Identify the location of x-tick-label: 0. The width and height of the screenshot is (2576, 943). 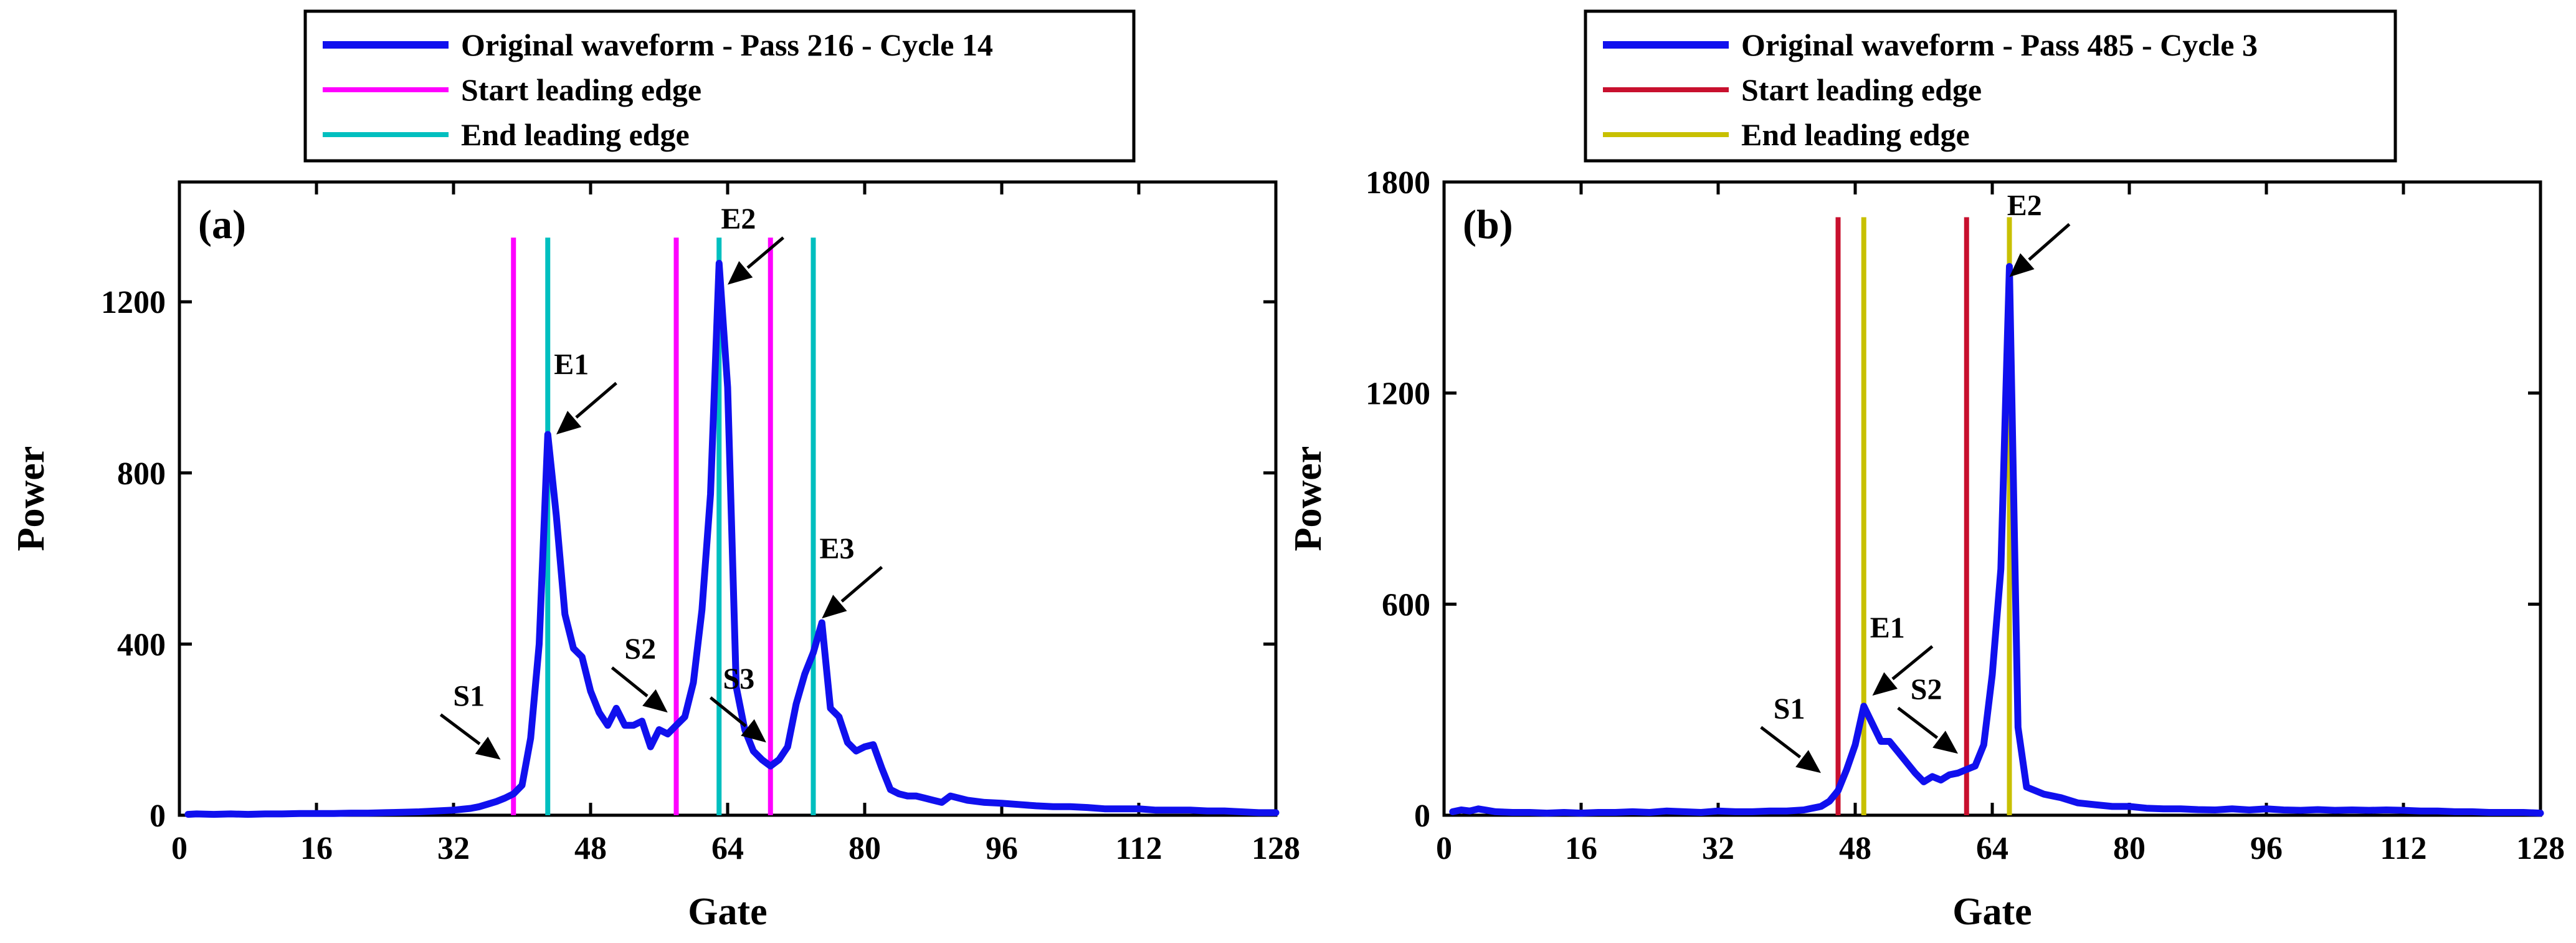
(179, 848).